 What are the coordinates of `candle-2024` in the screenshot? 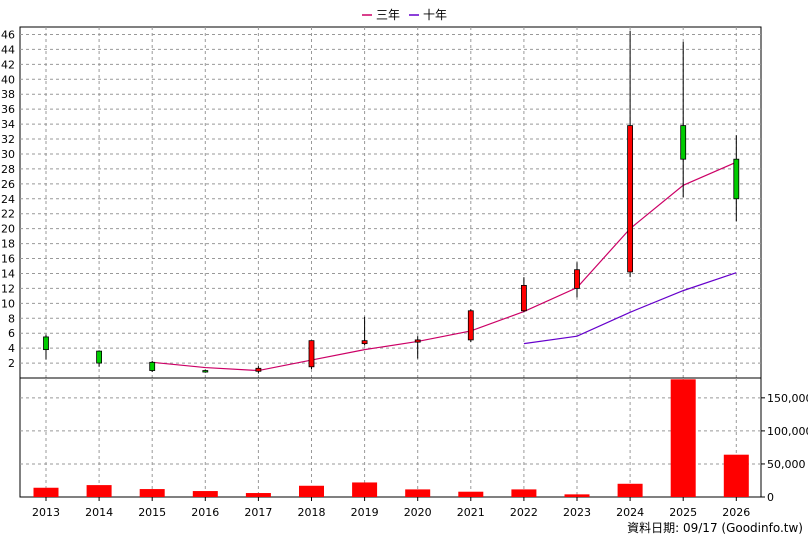 It's located at (630, 154).